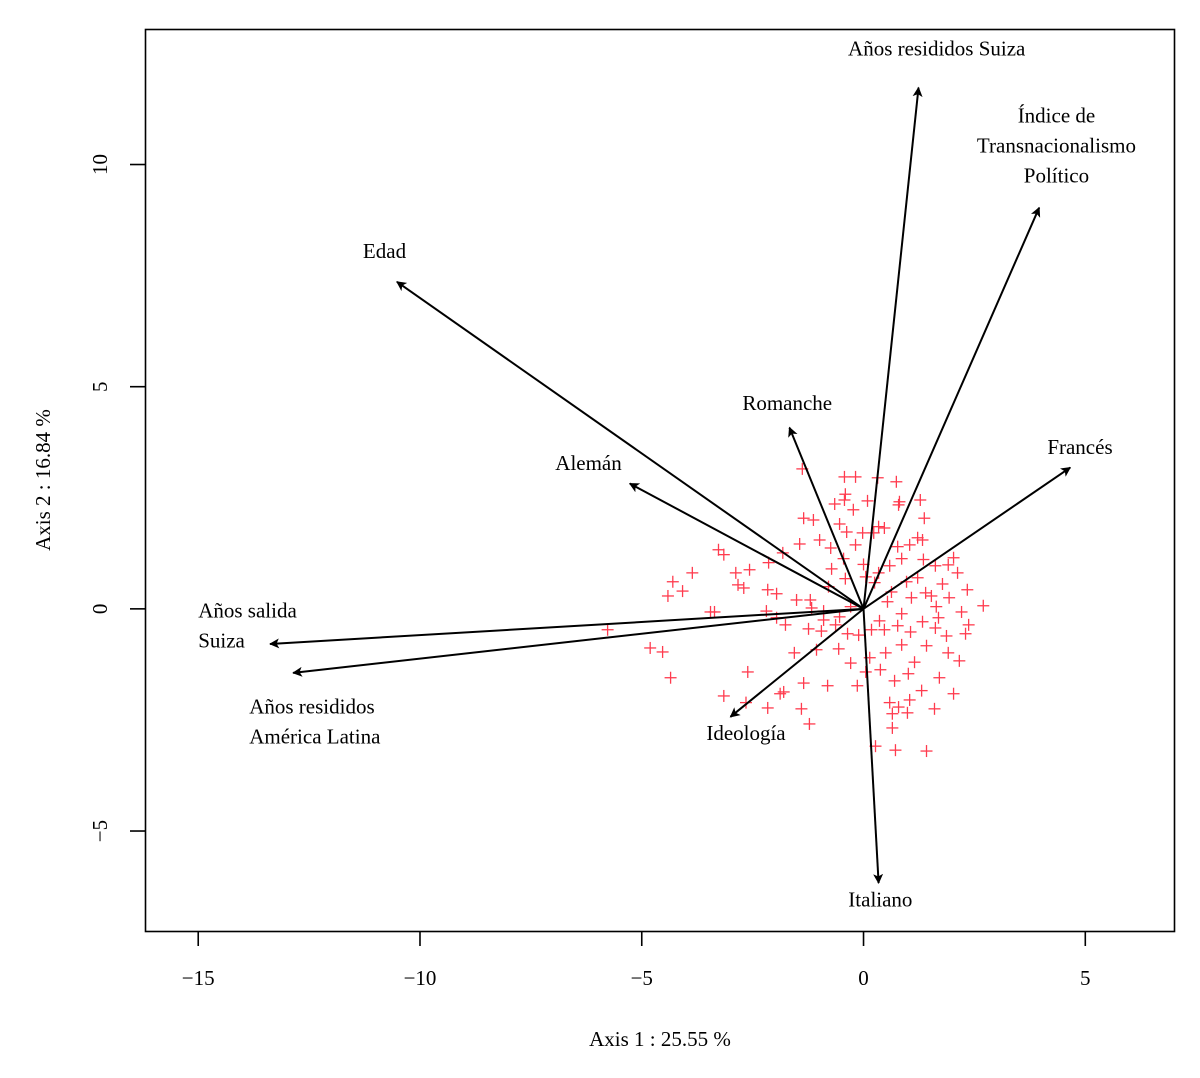  What do you see at coordinates (100, 831) in the screenshot?
I see `y-tick-label: −5` at bounding box center [100, 831].